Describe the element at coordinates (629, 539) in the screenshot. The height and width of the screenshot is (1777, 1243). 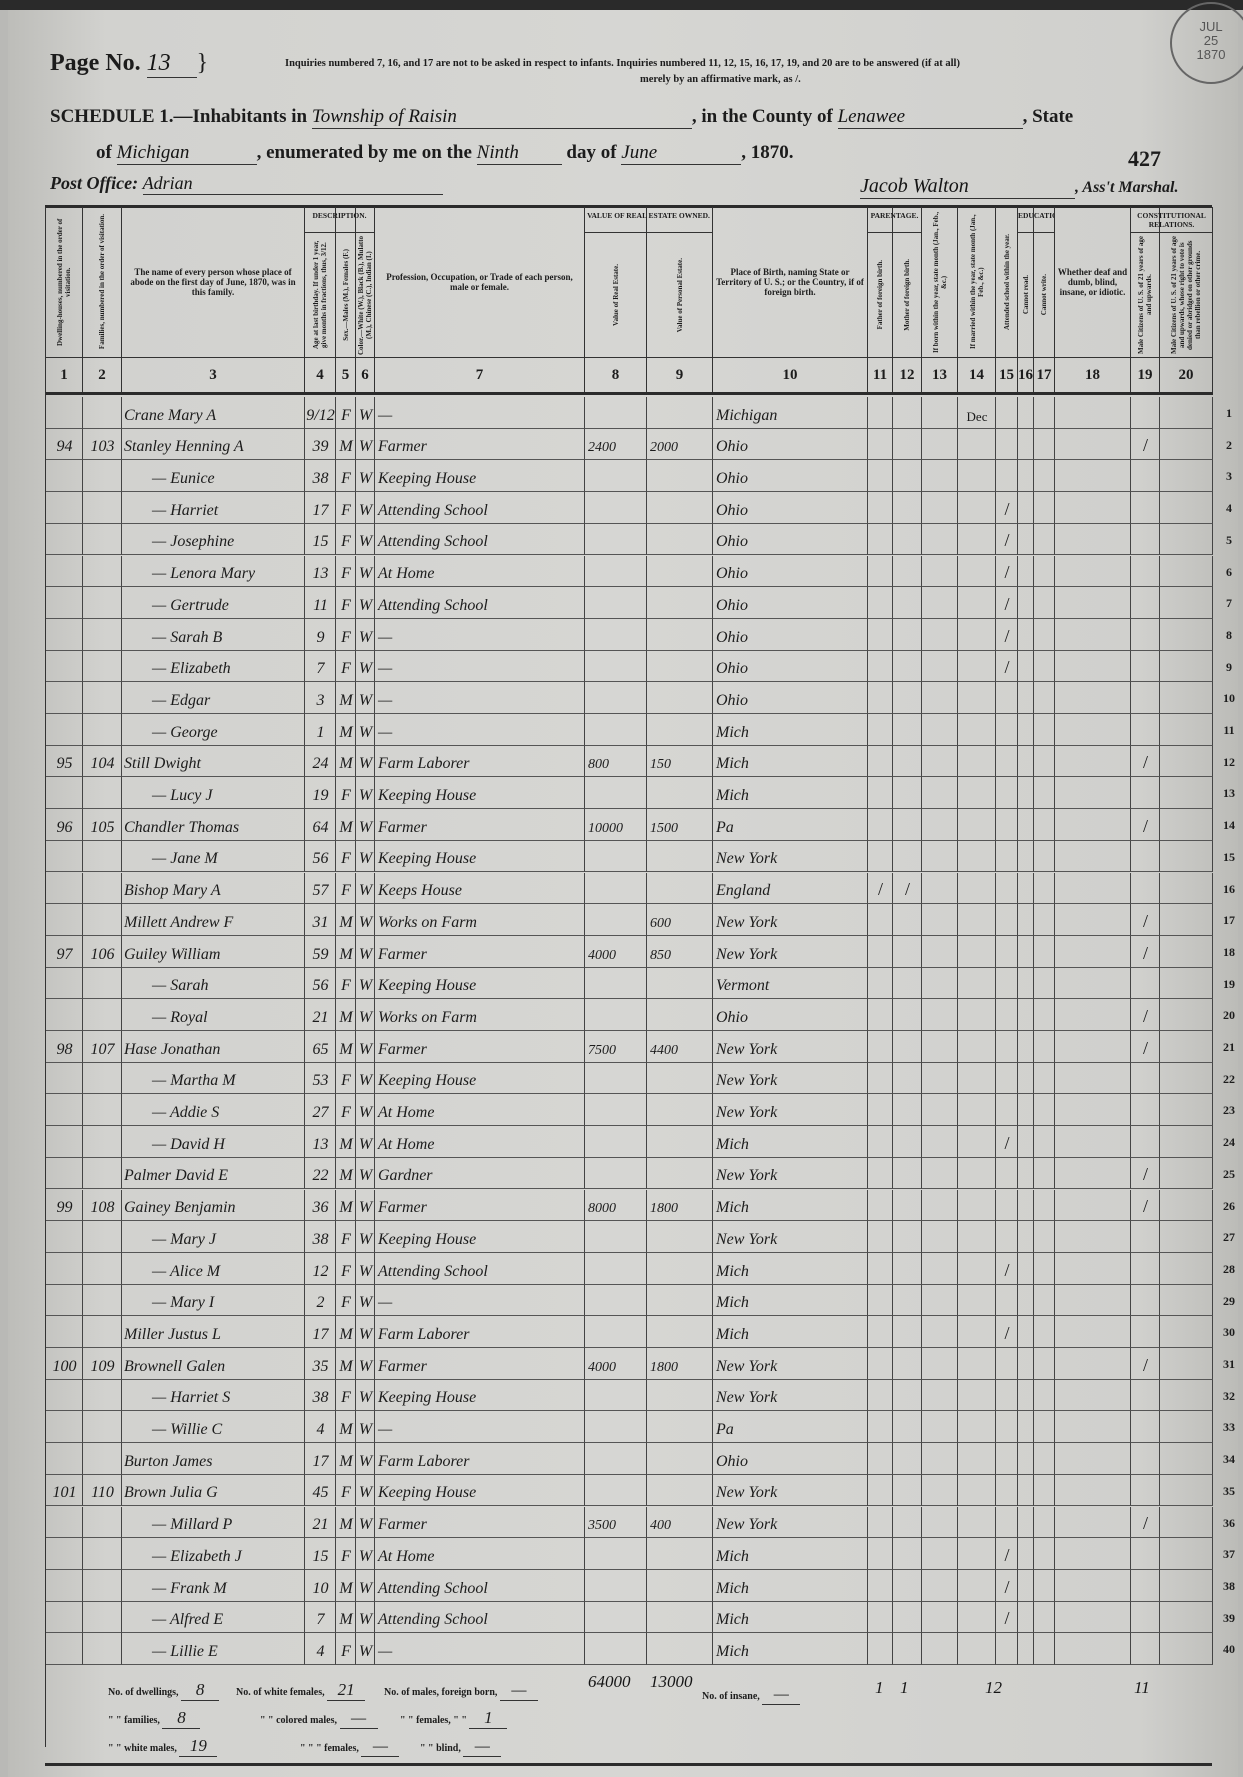
I see `table-row: — Josephine 15 F W Attending School Ohio /` at that location.